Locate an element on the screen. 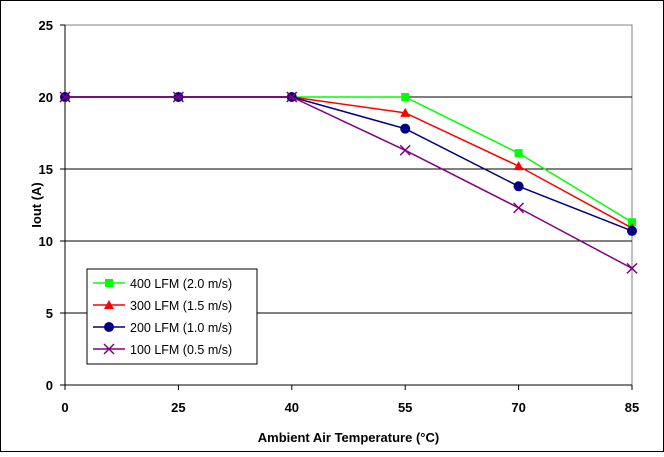 Image resolution: width=664 pixels, height=457 pixels. y-tick-label: 20 is located at coordinates (46, 97).